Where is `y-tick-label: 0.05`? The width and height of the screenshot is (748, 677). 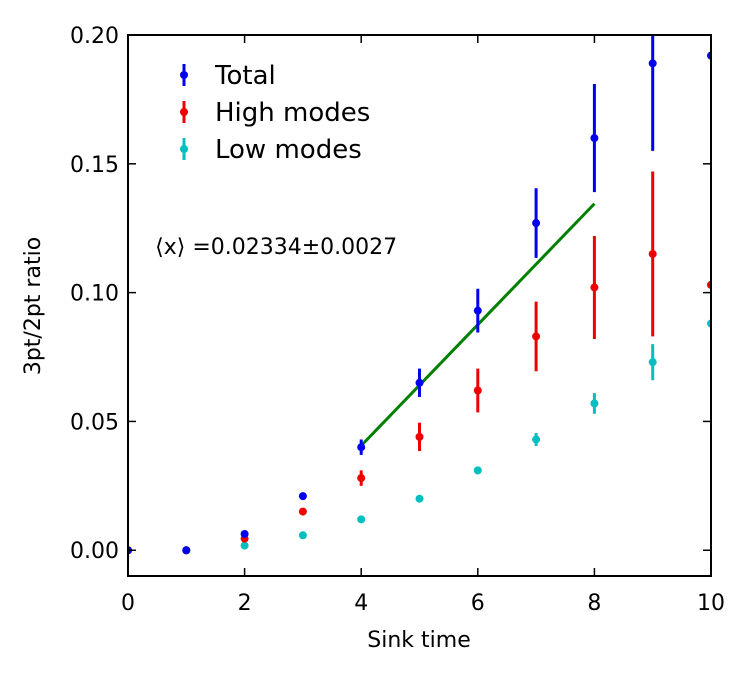 y-tick-label: 0.05 is located at coordinates (94, 422).